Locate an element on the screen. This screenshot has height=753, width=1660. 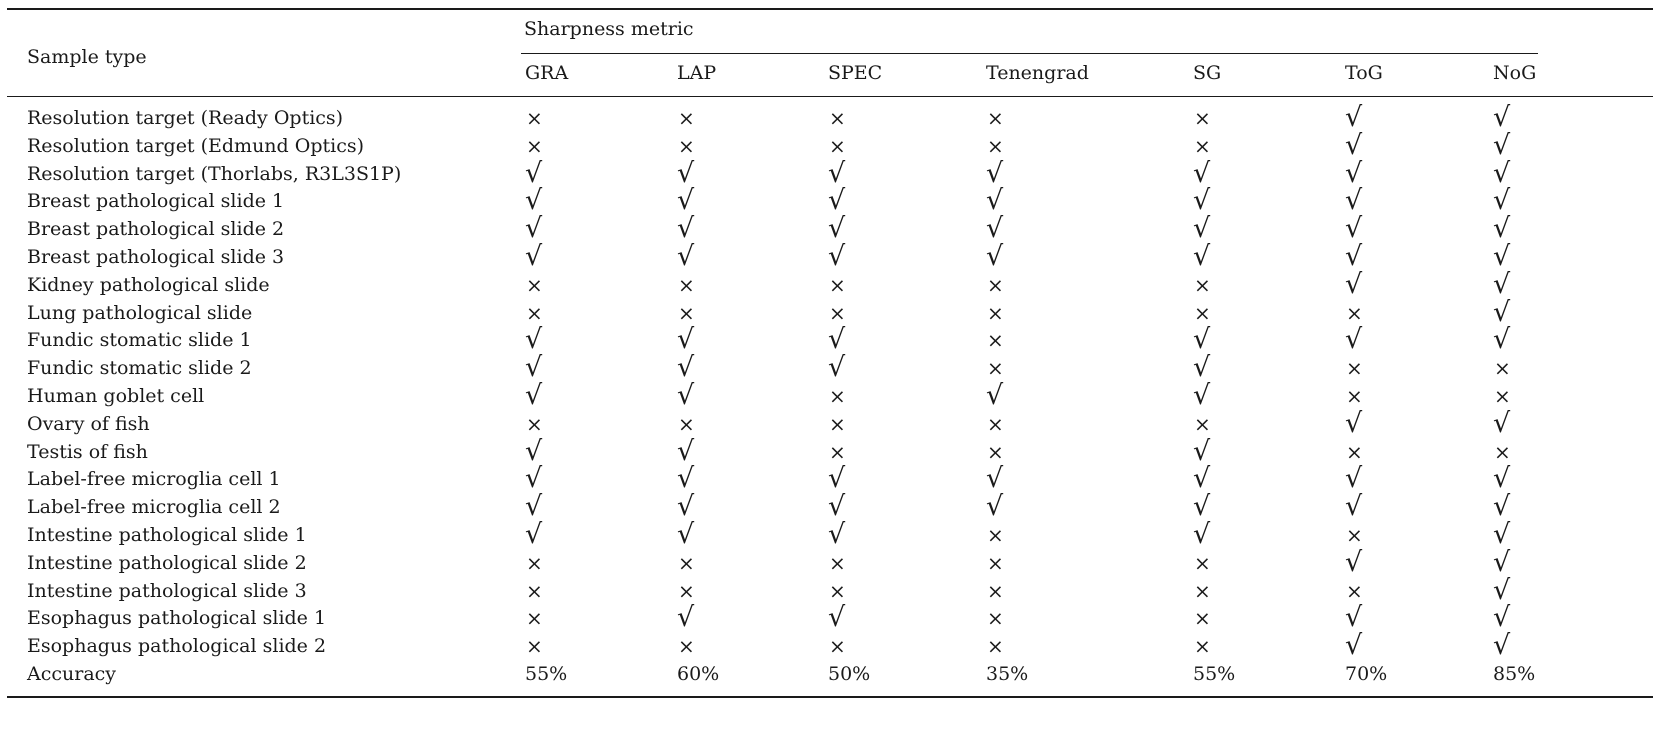
row-sample-label: Intestine pathological slide 2 is located at coordinates (167, 562).